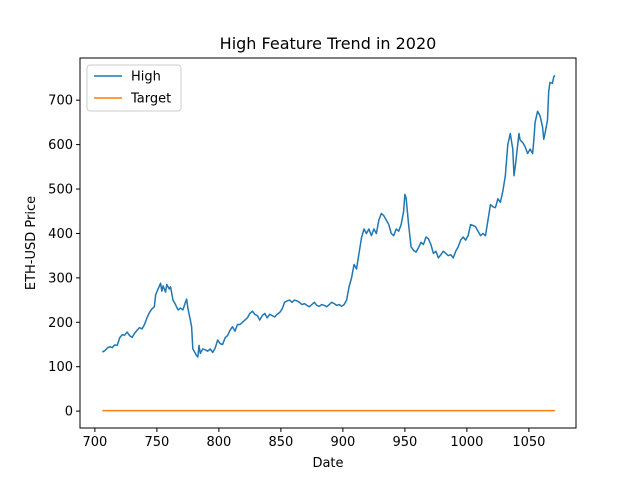  What do you see at coordinates (404, 442) in the screenshot?
I see `x-tick-label: 950` at bounding box center [404, 442].